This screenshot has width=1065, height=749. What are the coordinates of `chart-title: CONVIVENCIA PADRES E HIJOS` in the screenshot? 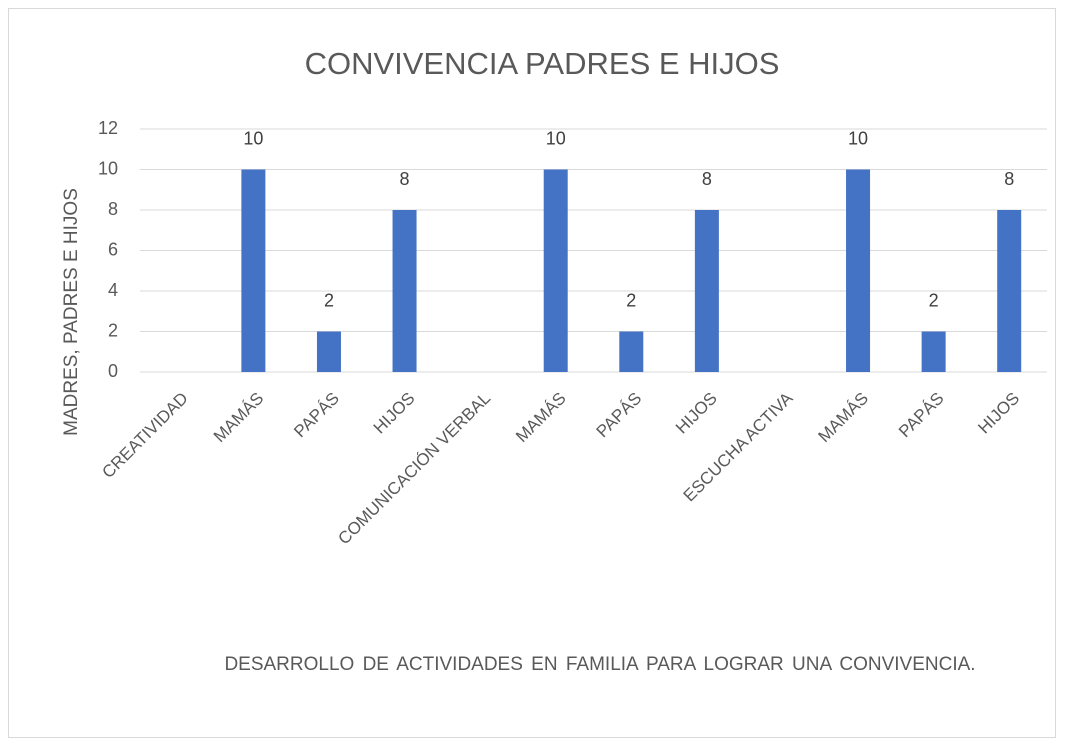 It's located at (542, 63).